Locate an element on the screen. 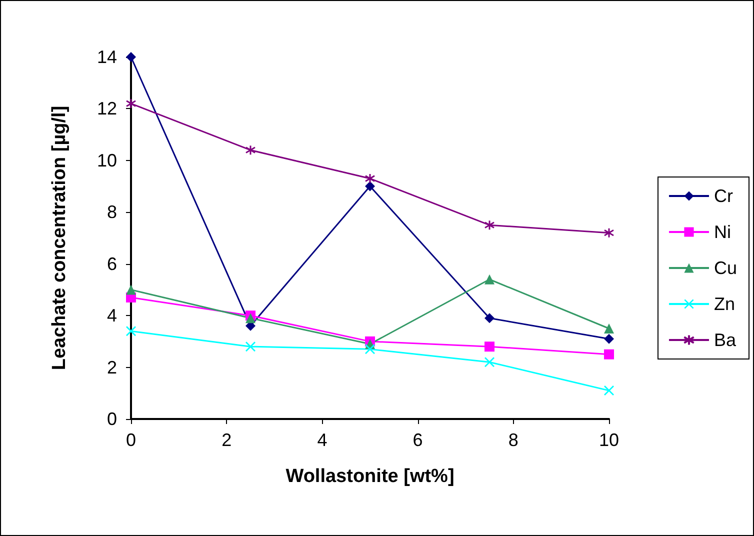 The height and width of the screenshot is (536, 754). y-tick-label: 6 is located at coordinates (111, 264).